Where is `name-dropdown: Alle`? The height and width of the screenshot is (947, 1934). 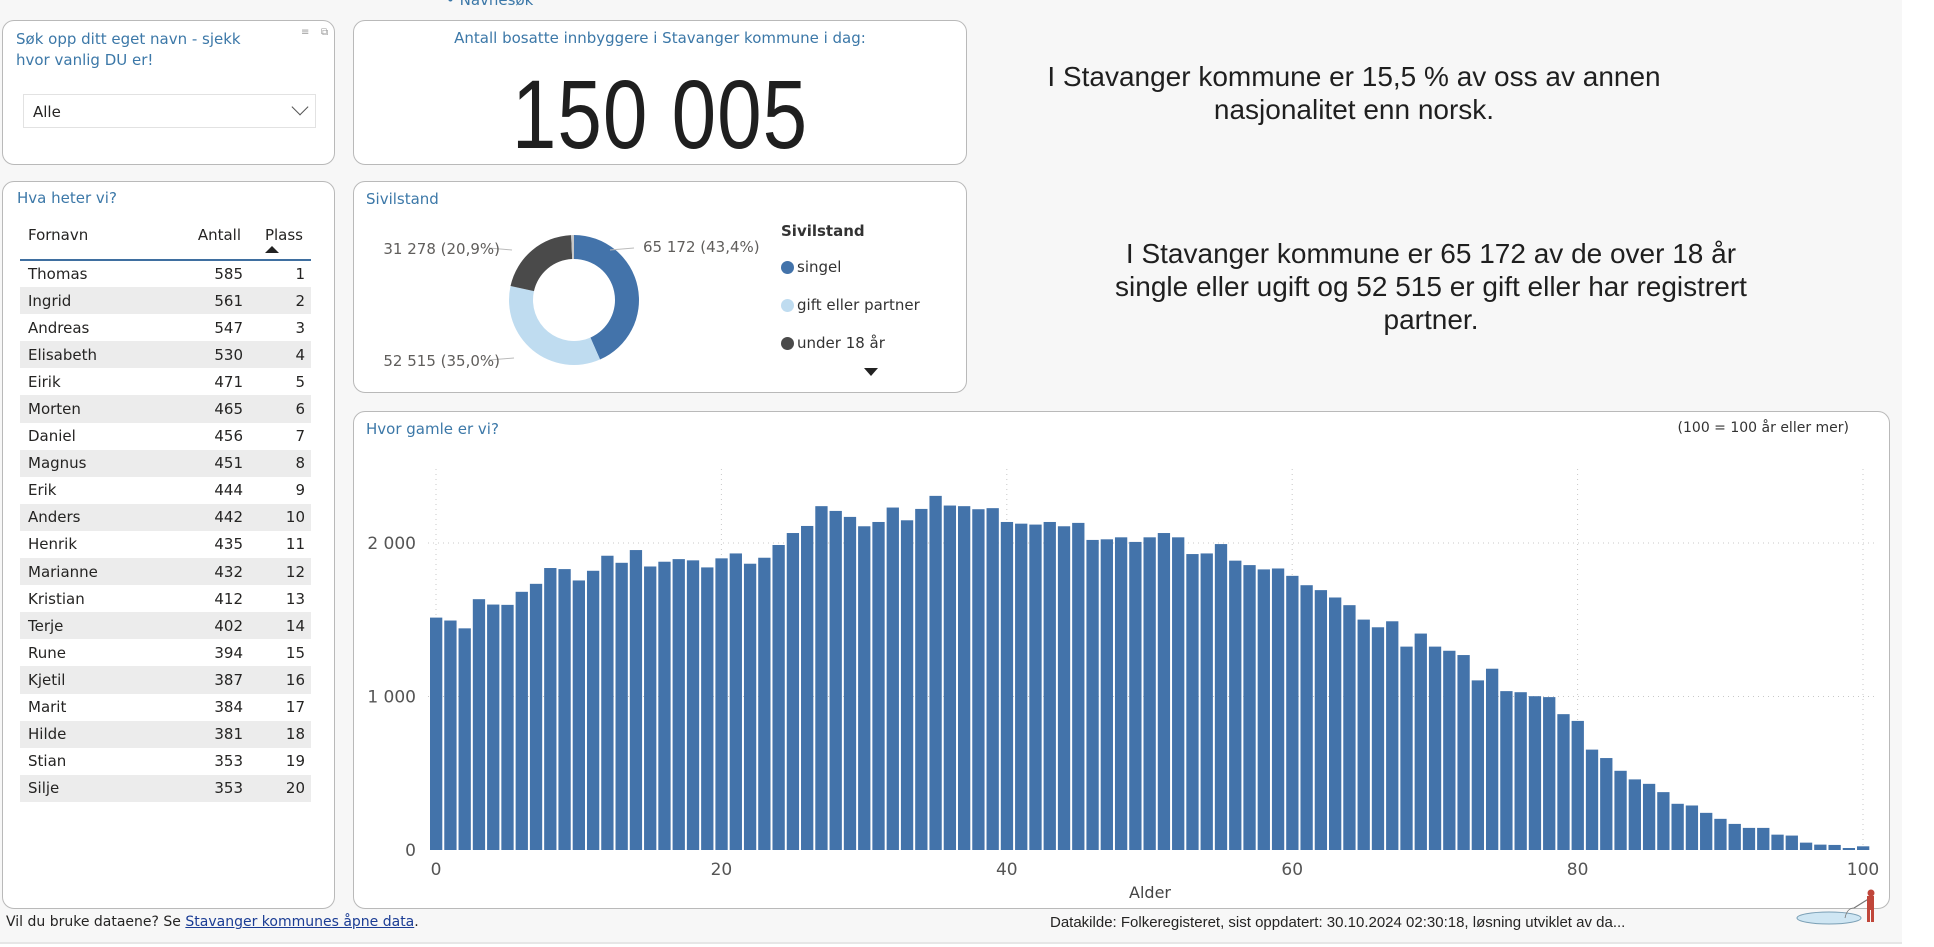 name-dropdown: Alle is located at coordinates (169, 111).